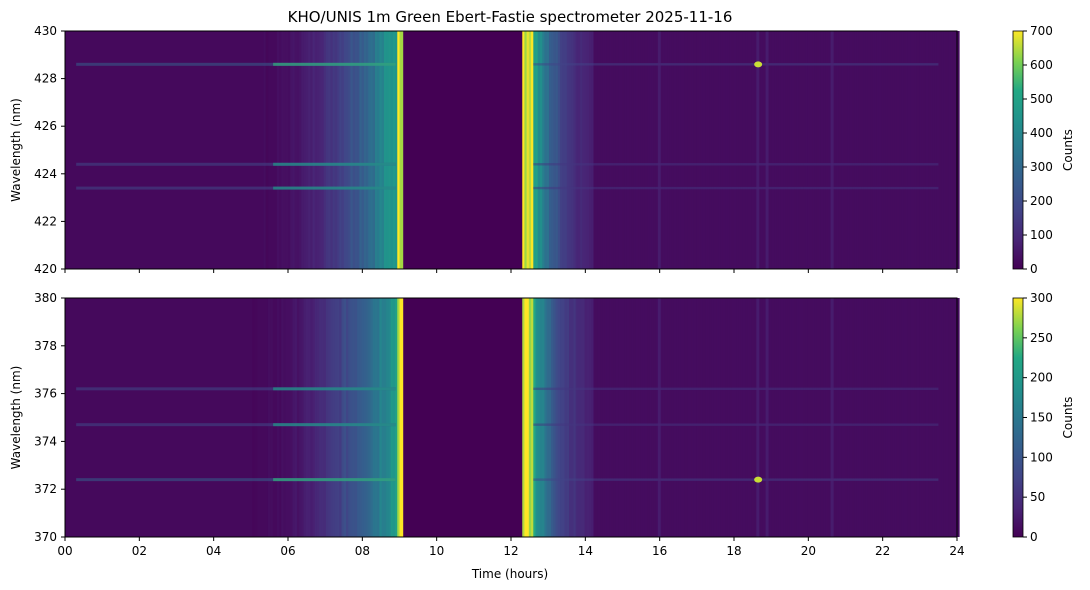 The width and height of the screenshot is (1090, 590). Describe the element at coordinates (436, 551) in the screenshot. I see `x-tick-label: 10` at that location.